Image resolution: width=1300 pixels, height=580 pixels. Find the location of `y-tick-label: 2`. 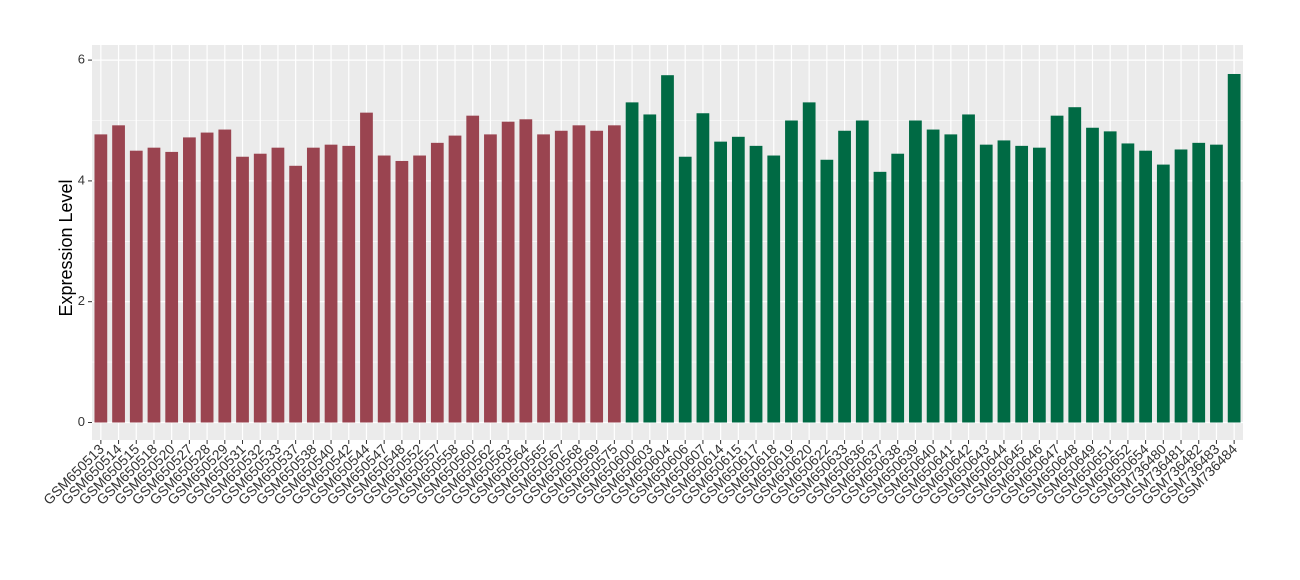

y-tick-label: 2 is located at coordinates (81, 300).